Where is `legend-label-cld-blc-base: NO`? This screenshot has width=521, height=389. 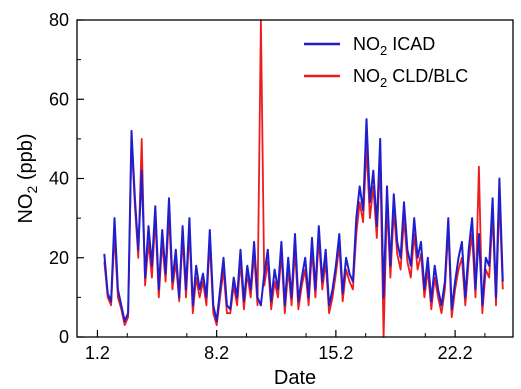 legend-label-cld-blc-base: NO is located at coordinates (366, 76).